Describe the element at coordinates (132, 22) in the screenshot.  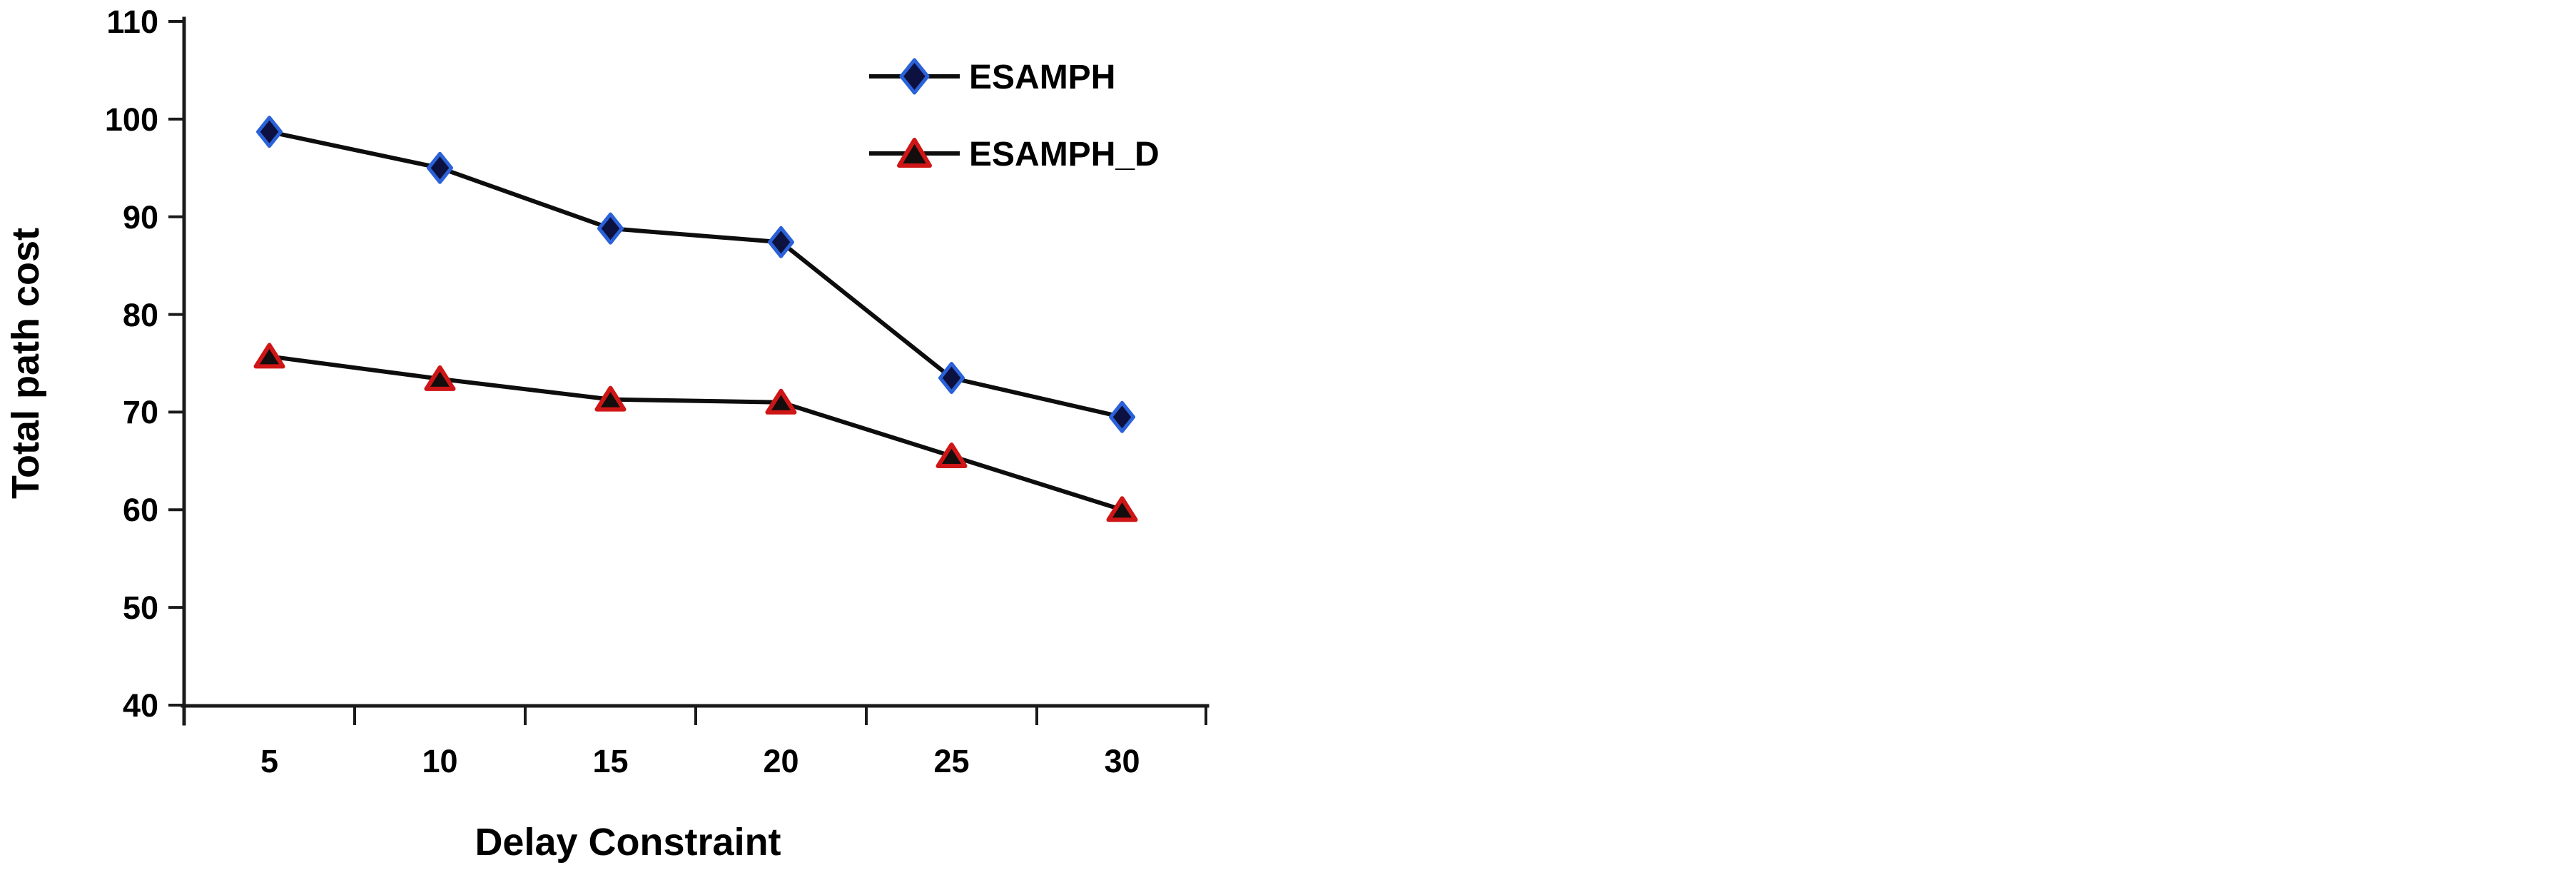
I see `y-tick-label: 110` at that location.